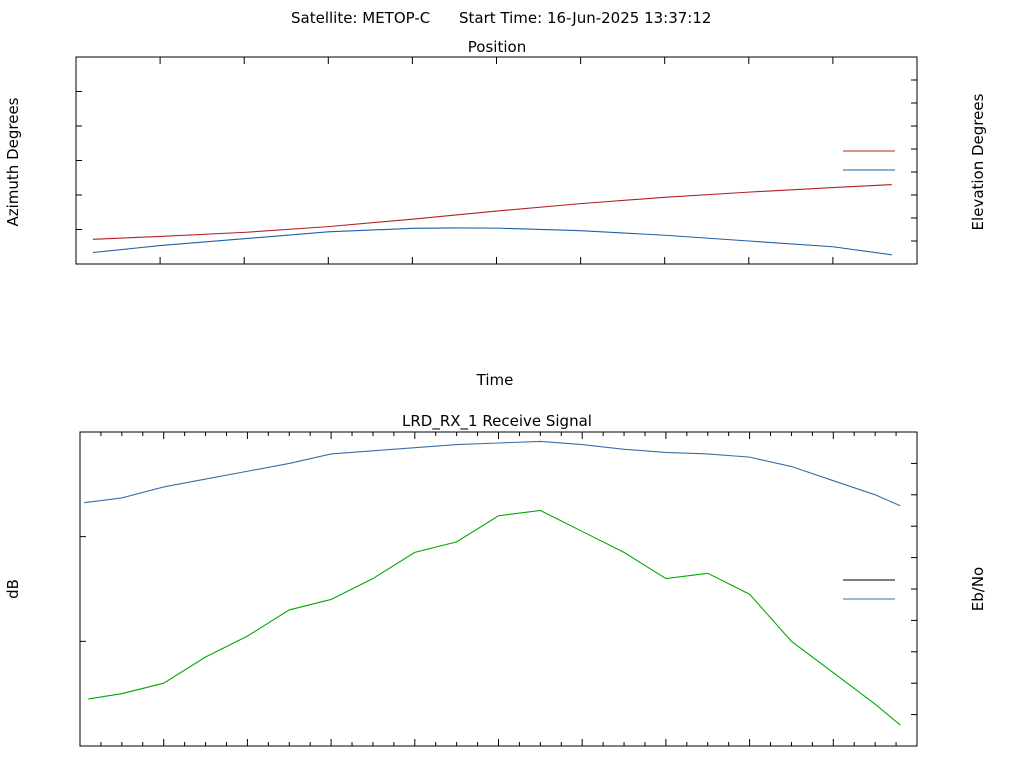  What do you see at coordinates (869, 160) in the screenshot?
I see `position-legend` at bounding box center [869, 160].